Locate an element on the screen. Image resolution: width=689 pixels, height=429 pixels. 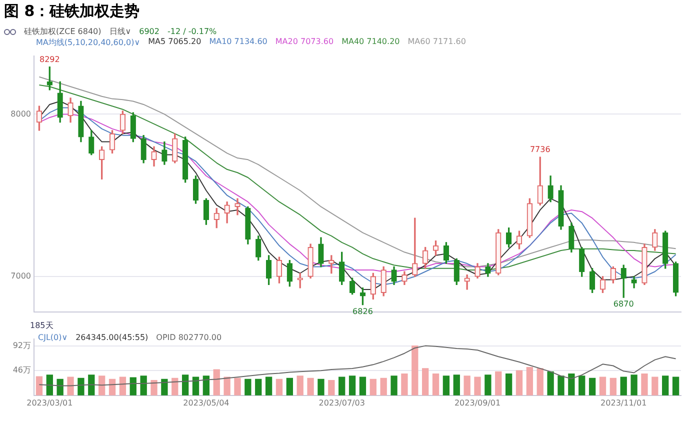
annotation: CJL(0)∨ is located at coordinates (53, 337).